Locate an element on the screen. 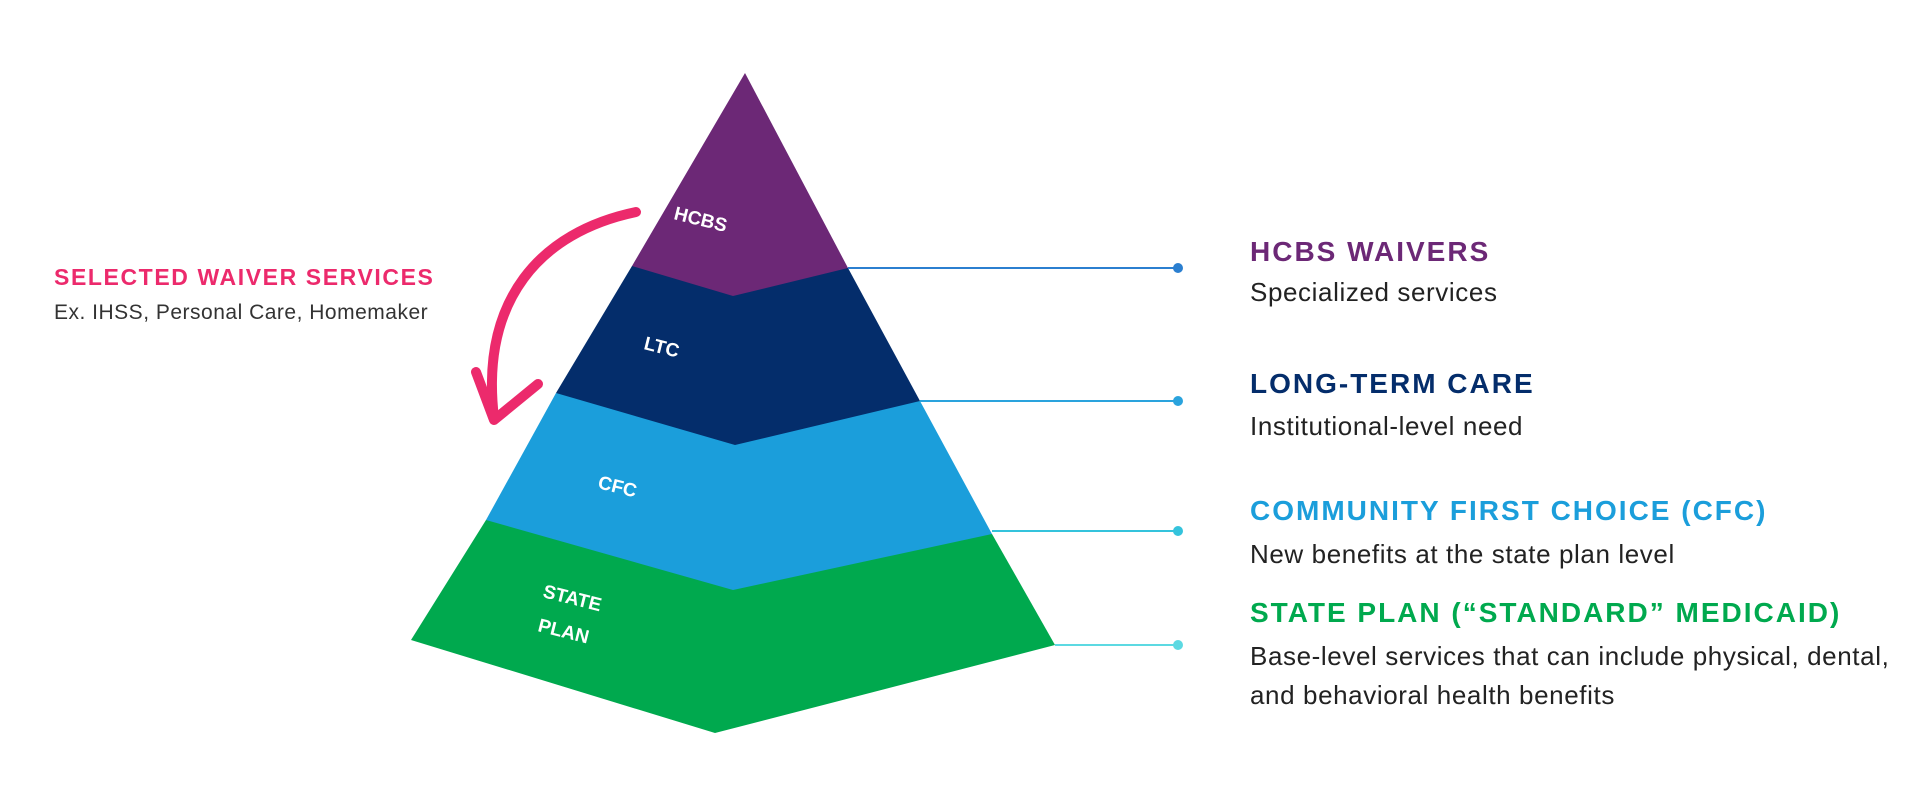  connector-state-plan is located at coordinates (1119, 645).